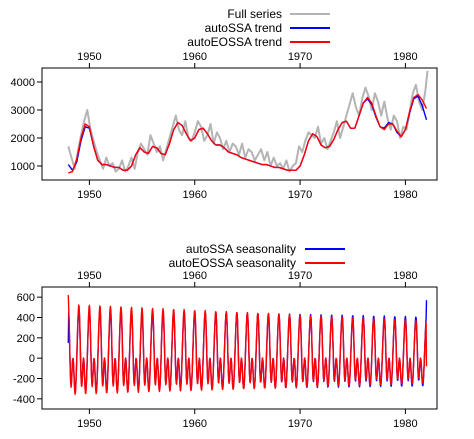 The width and height of the screenshot is (474, 439). Describe the element at coordinates (23, 83) in the screenshot. I see `y-tick-label: 4000` at that location.